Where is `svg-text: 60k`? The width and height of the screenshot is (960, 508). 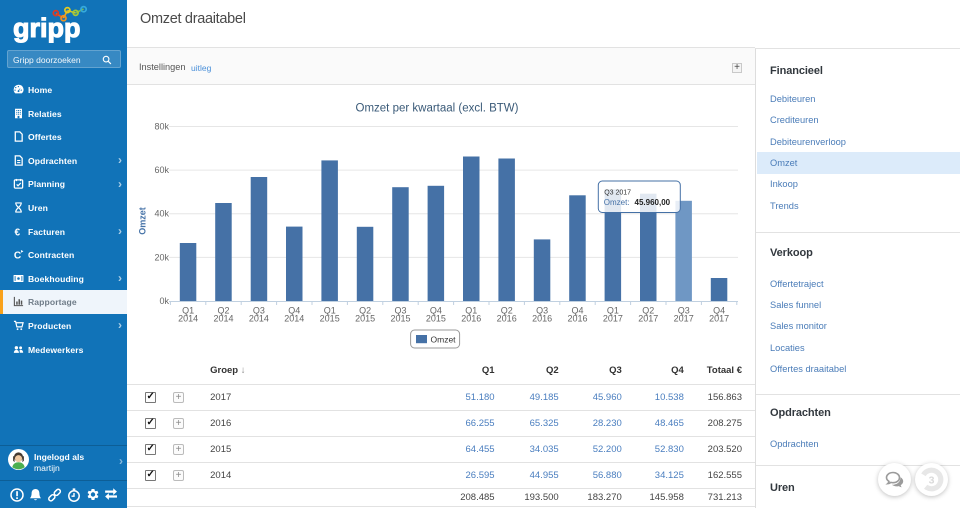
svg-text: 60k is located at coordinates (161, 170).